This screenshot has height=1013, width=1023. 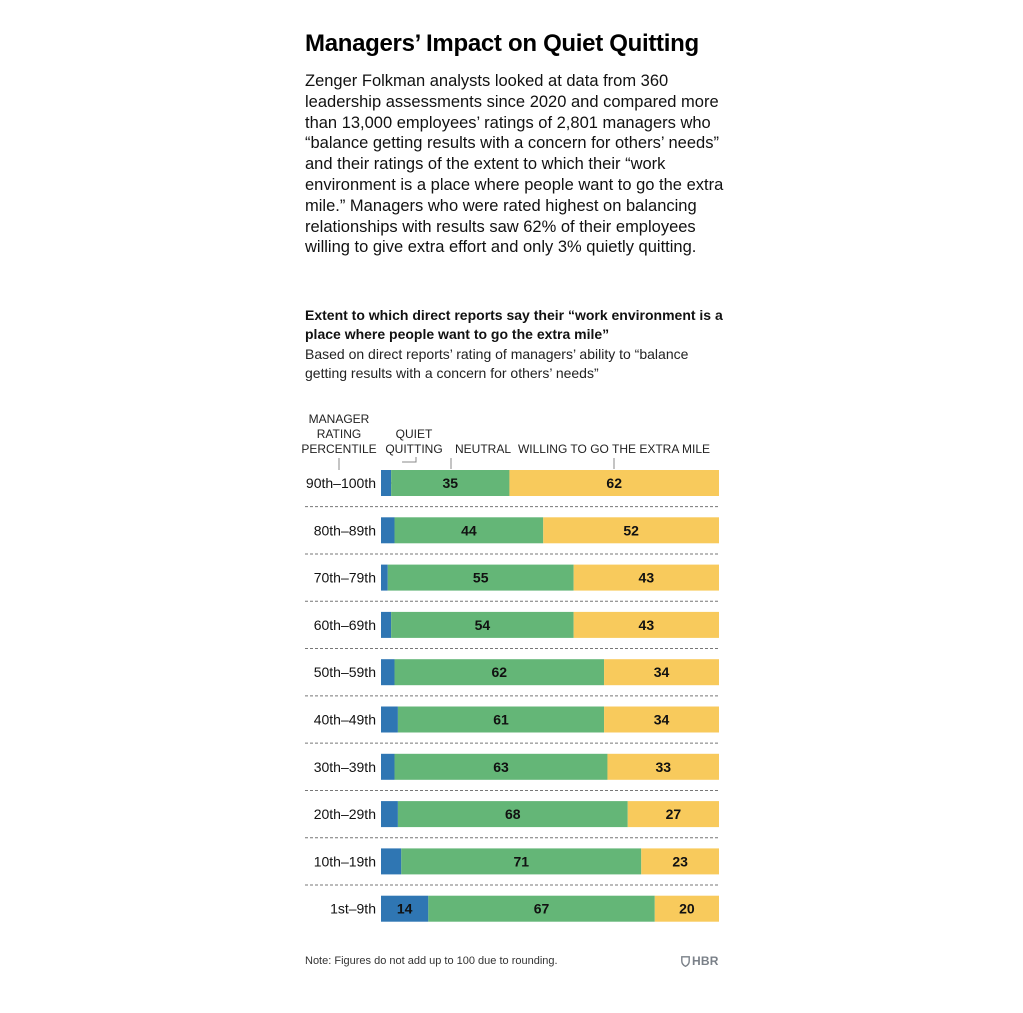 I want to click on bar-value-label: 14, so click(x=405, y=909).